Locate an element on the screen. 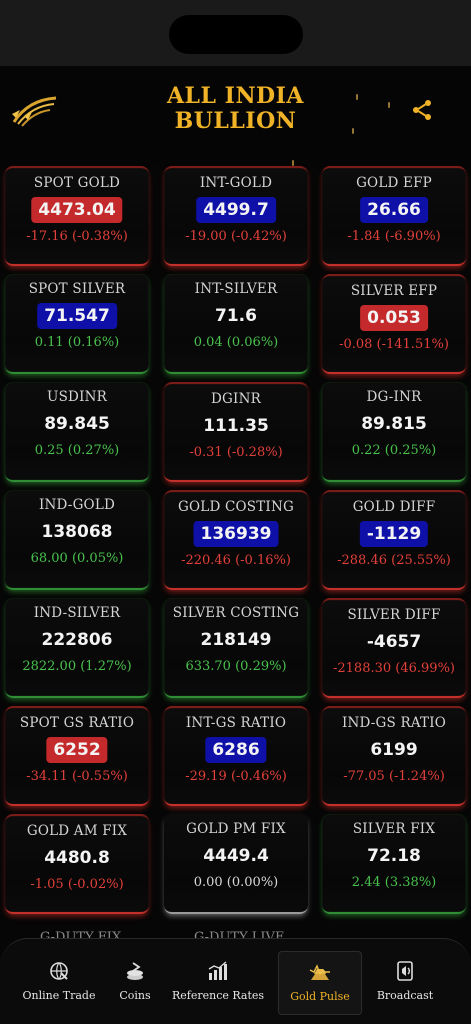  rate-card-int-silver: INT-SILVER 71.6 0.04 (0.06%) is located at coordinates (236, 324).